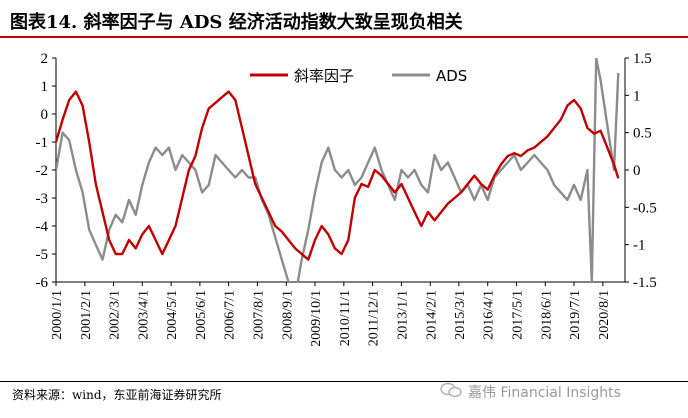 Image resolution: width=688 pixels, height=418 pixels. What do you see at coordinates (604, 315) in the screenshot?
I see `x-tick-label: 2020/8/1` at bounding box center [604, 315].